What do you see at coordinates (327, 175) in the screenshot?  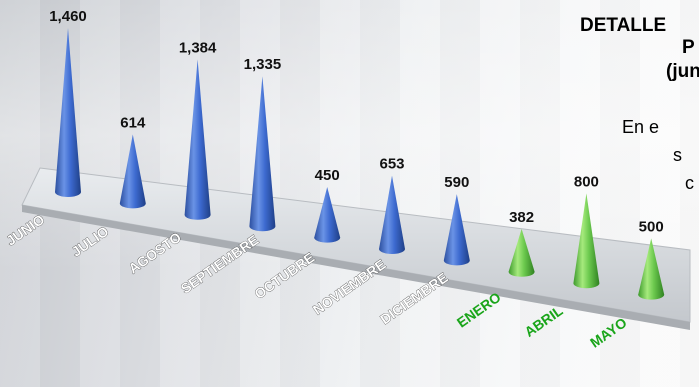 I see `value-label-octubre: 450` at bounding box center [327, 175].